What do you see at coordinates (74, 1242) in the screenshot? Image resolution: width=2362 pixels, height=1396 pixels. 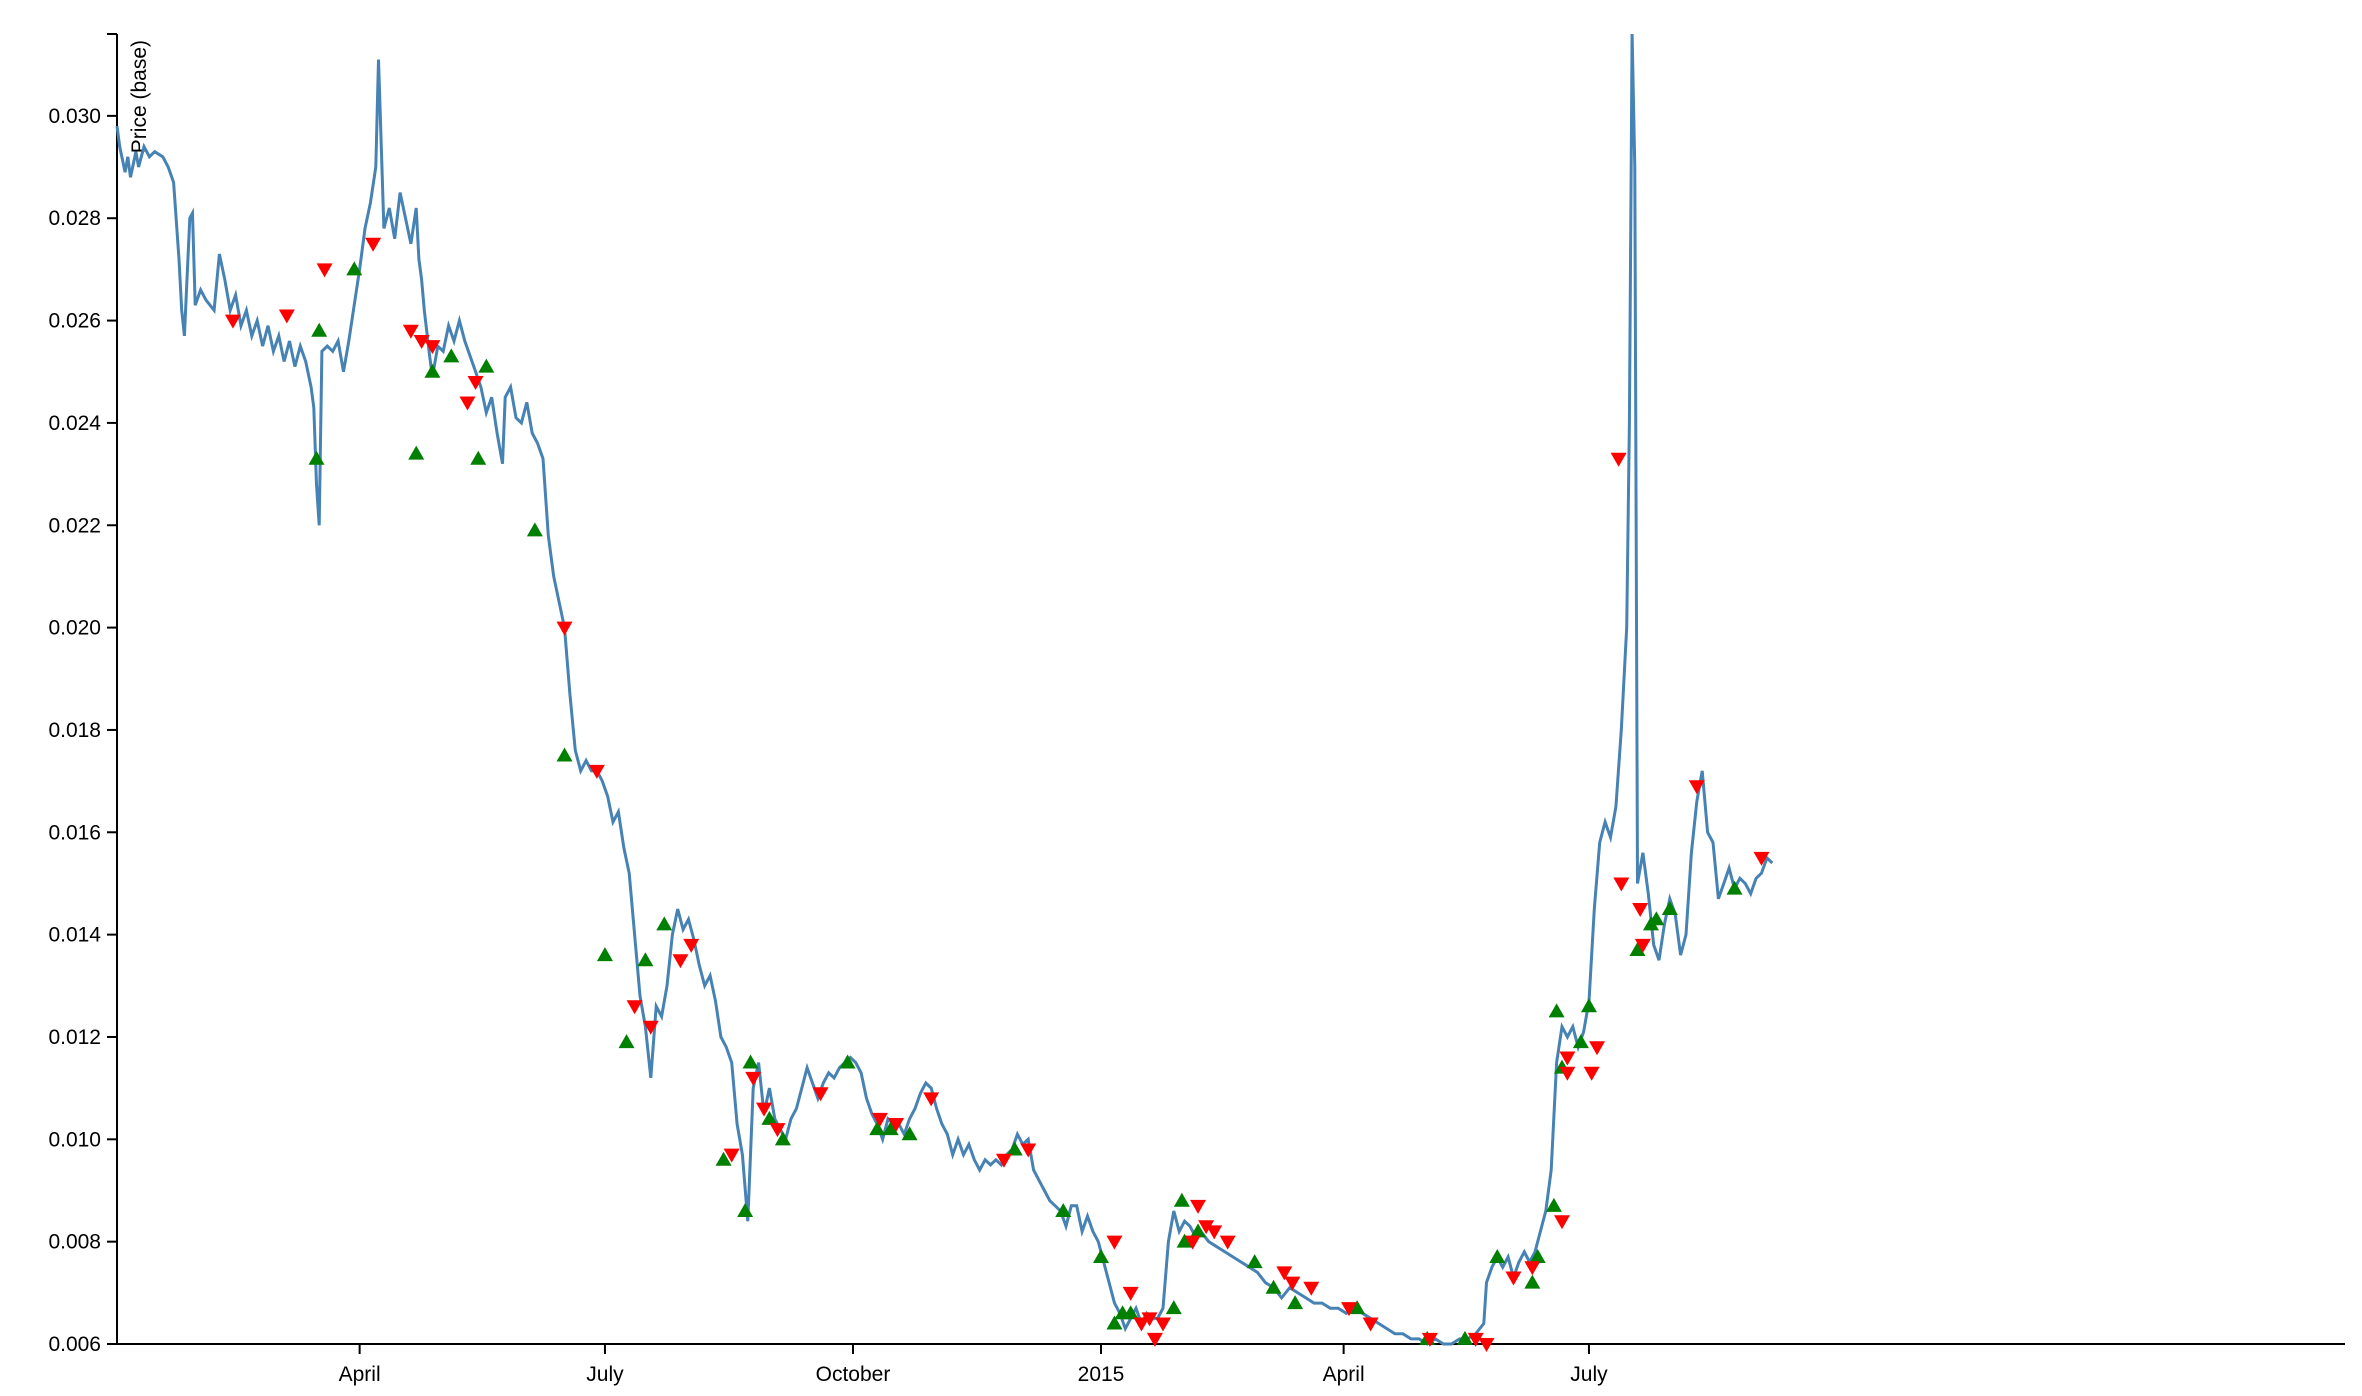 I see `y-tick-label: 0.008` at bounding box center [74, 1242].